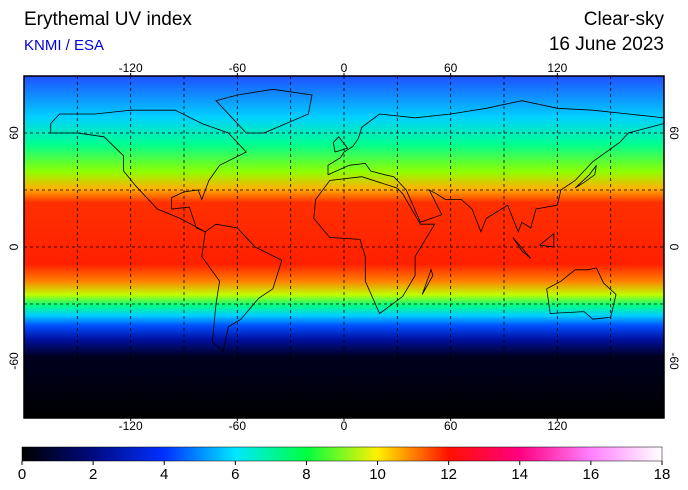  I want to click on date: 16 June 2023, so click(606, 44).